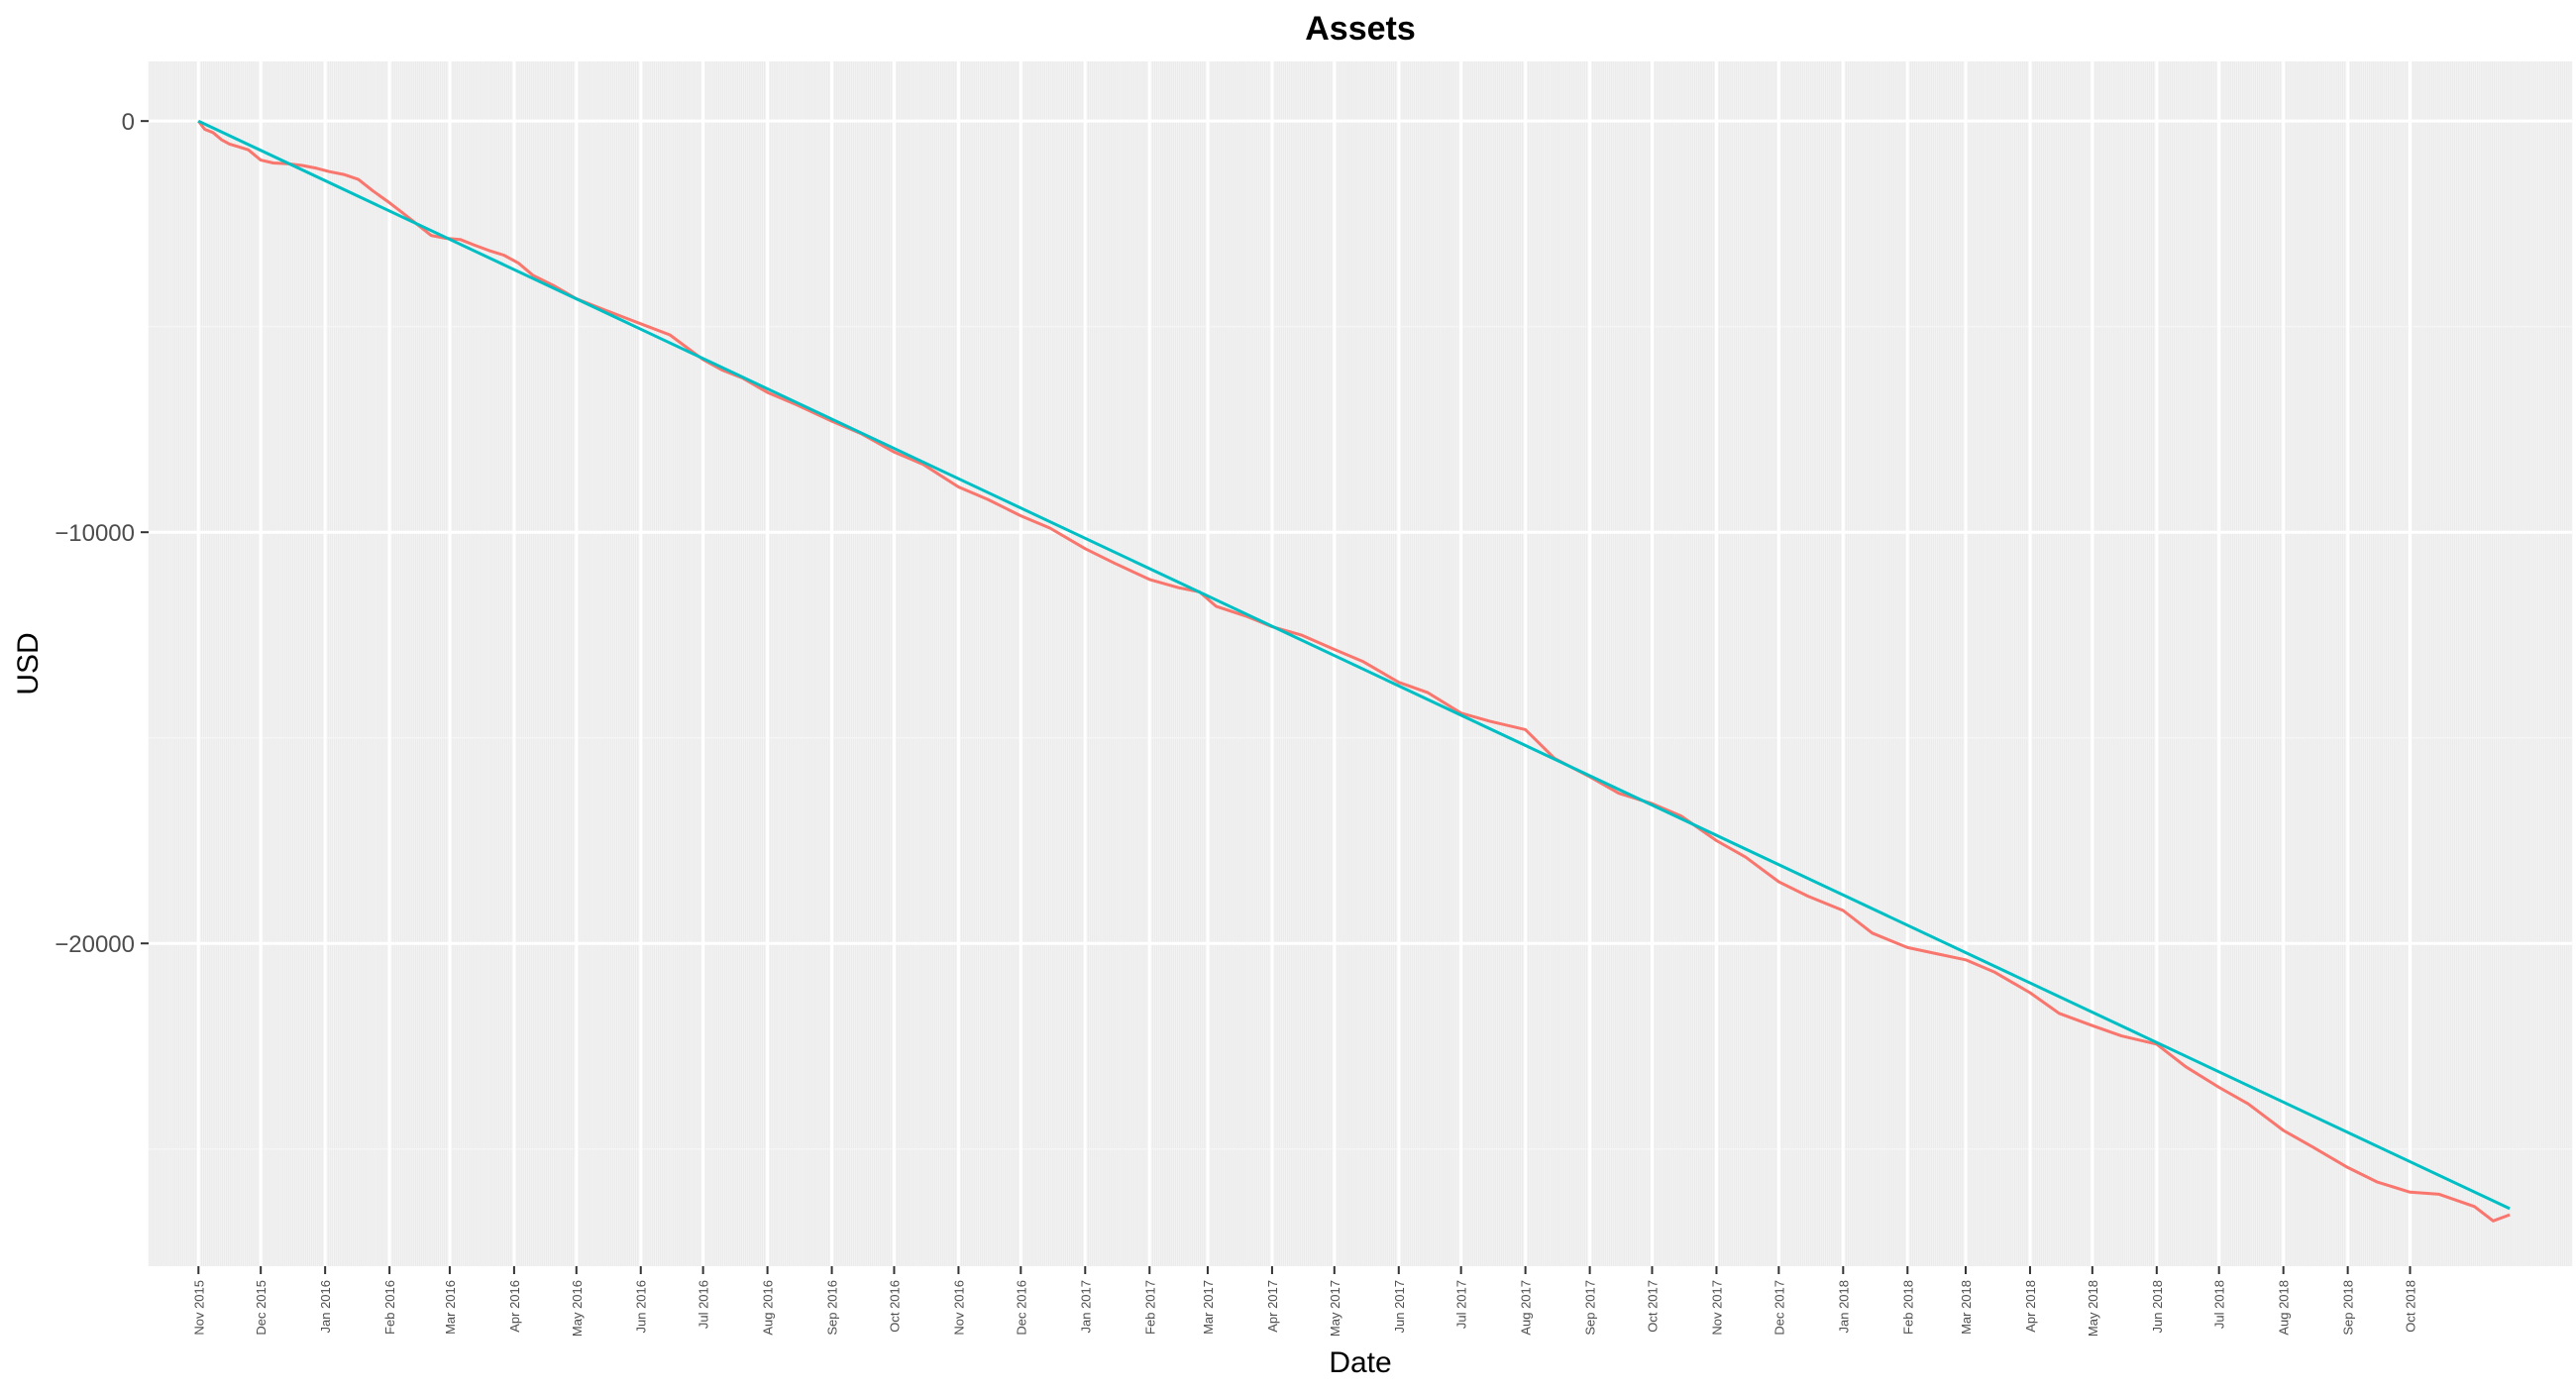  Describe the element at coordinates (1966, 1308) in the screenshot. I see `x-tick-label: Mar 2018` at that location.